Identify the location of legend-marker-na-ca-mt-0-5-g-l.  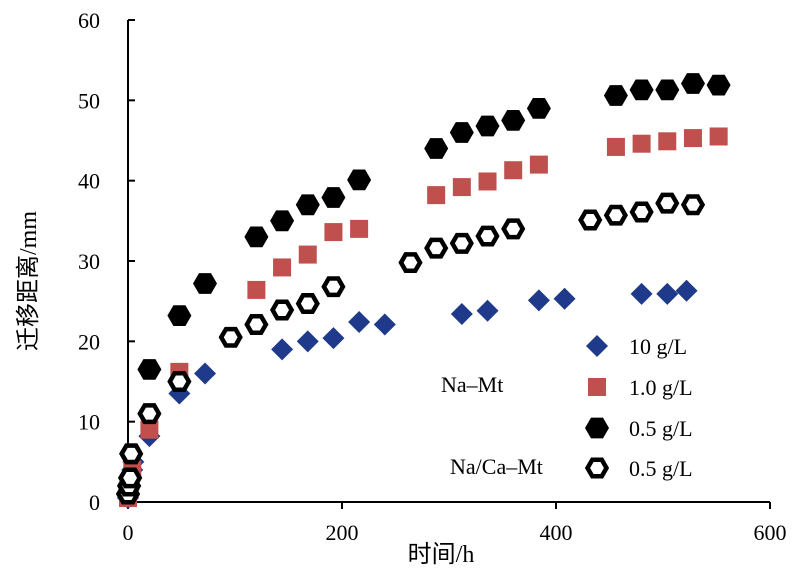
(597, 468).